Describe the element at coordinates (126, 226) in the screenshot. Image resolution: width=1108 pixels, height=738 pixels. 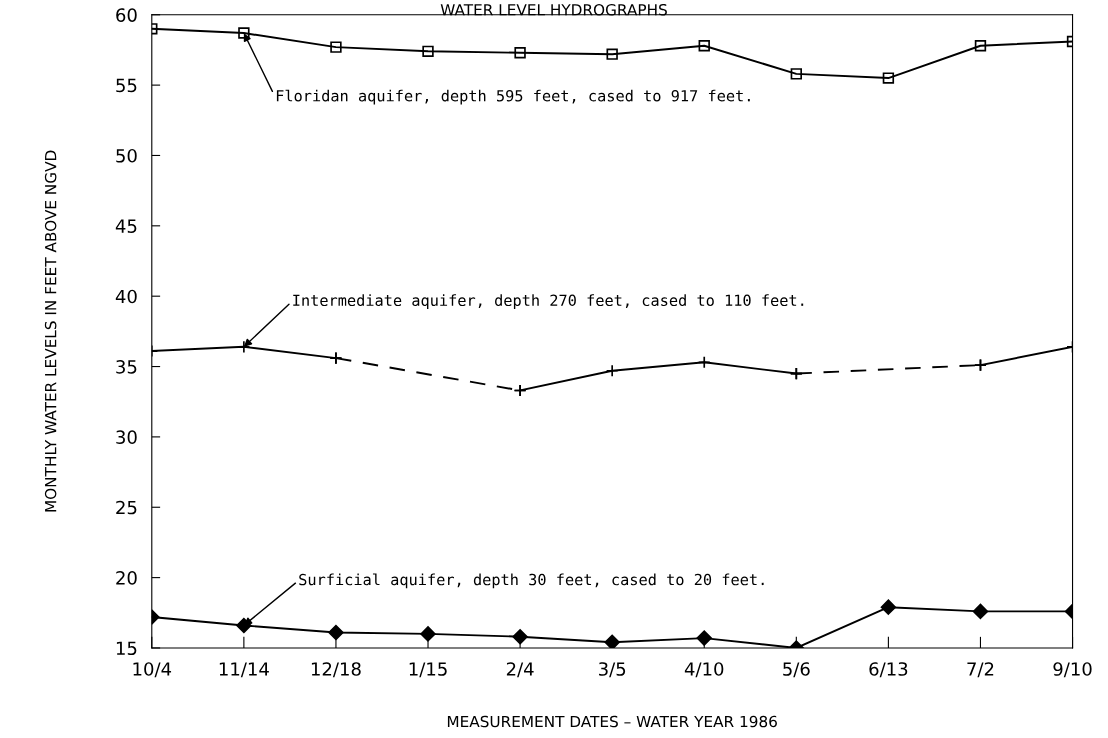
I see `y-tick-label: 45` at that location.